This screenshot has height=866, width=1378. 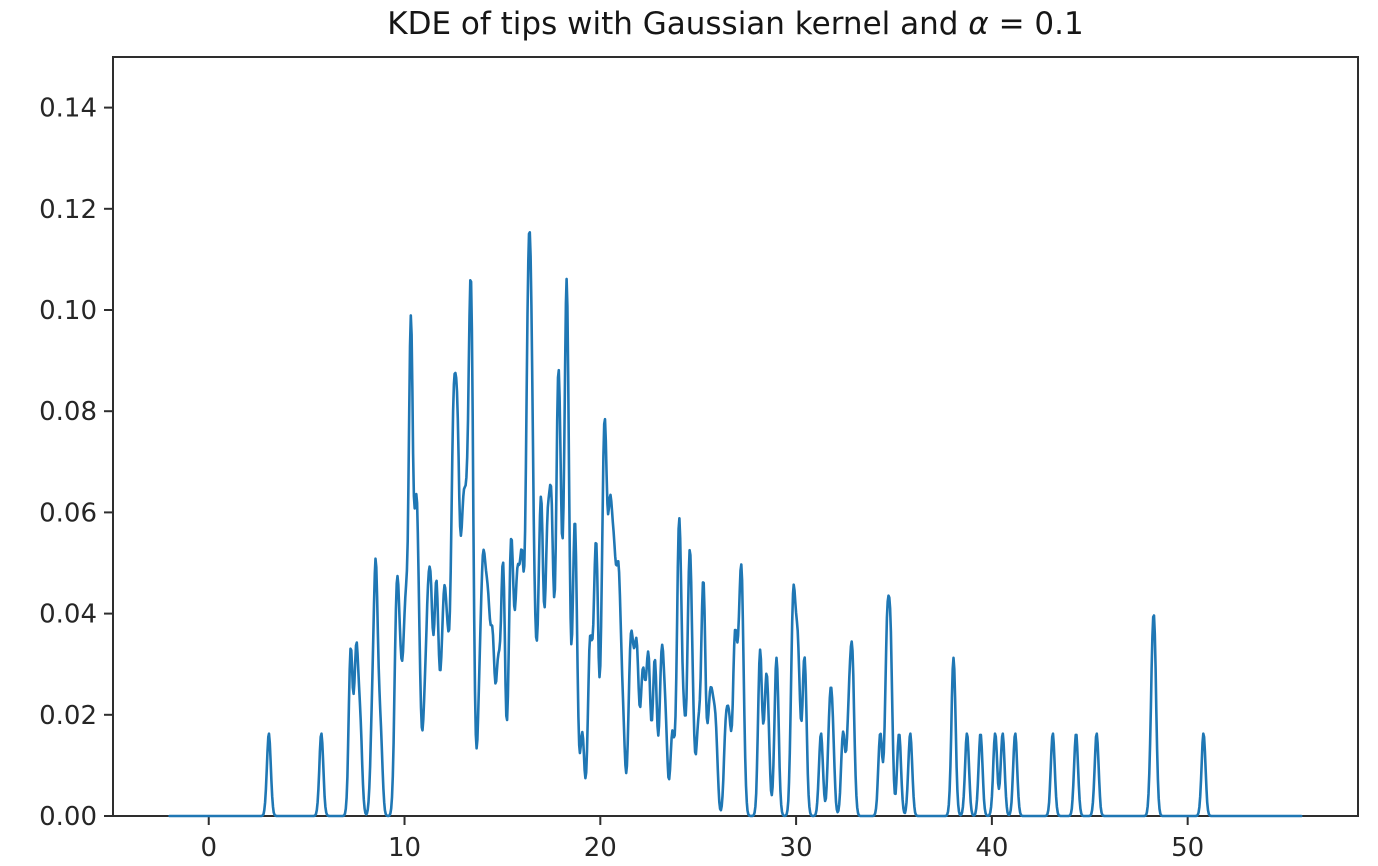 I want to click on y-axis-tick-label: 0.02, so click(x=68, y=716).